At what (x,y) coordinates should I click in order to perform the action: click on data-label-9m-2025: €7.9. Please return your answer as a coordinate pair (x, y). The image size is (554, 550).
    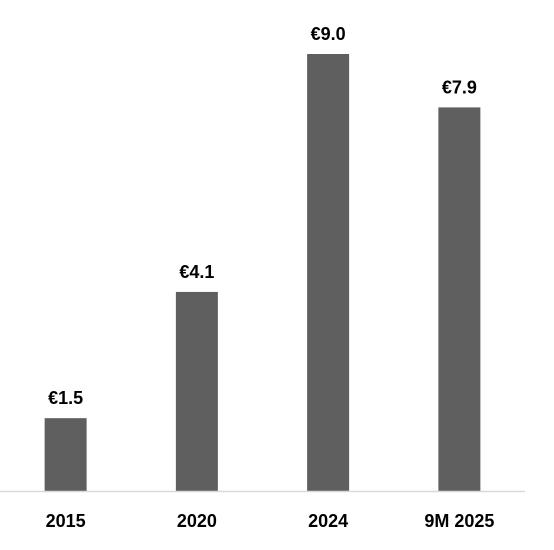
    Looking at the image, I should click on (459, 87).